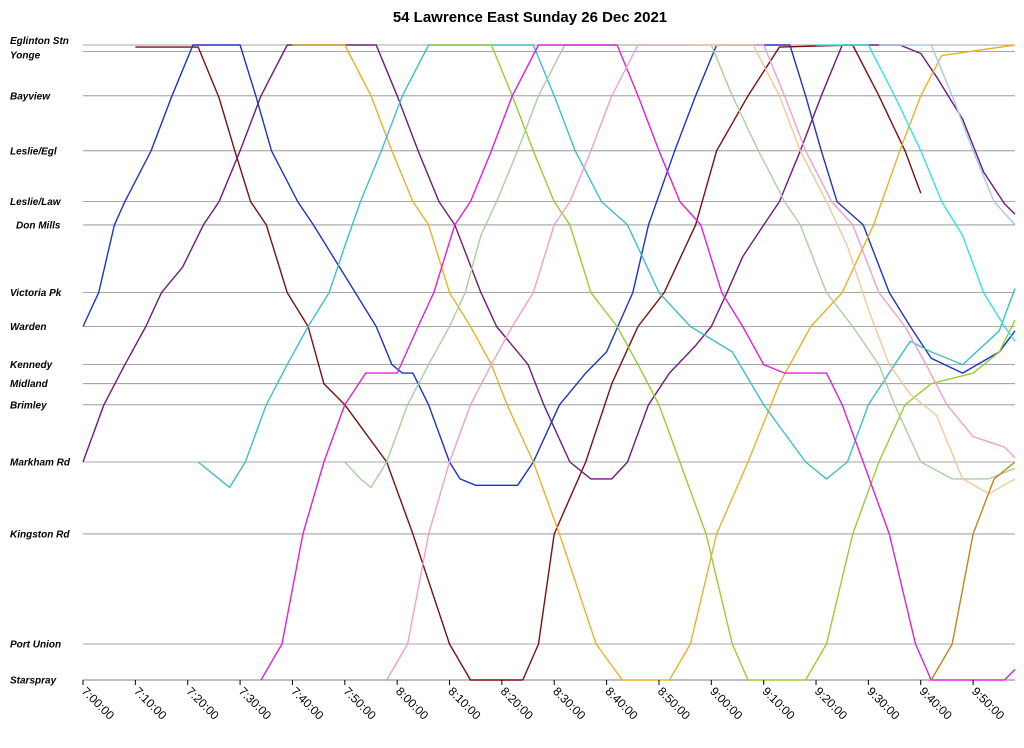 This screenshot has width=1024, height=748. What do you see at coordinates (33, 151) in the screenshot?
I see `stop-label: Leslie/Egl` at bounding box center [33, 151].